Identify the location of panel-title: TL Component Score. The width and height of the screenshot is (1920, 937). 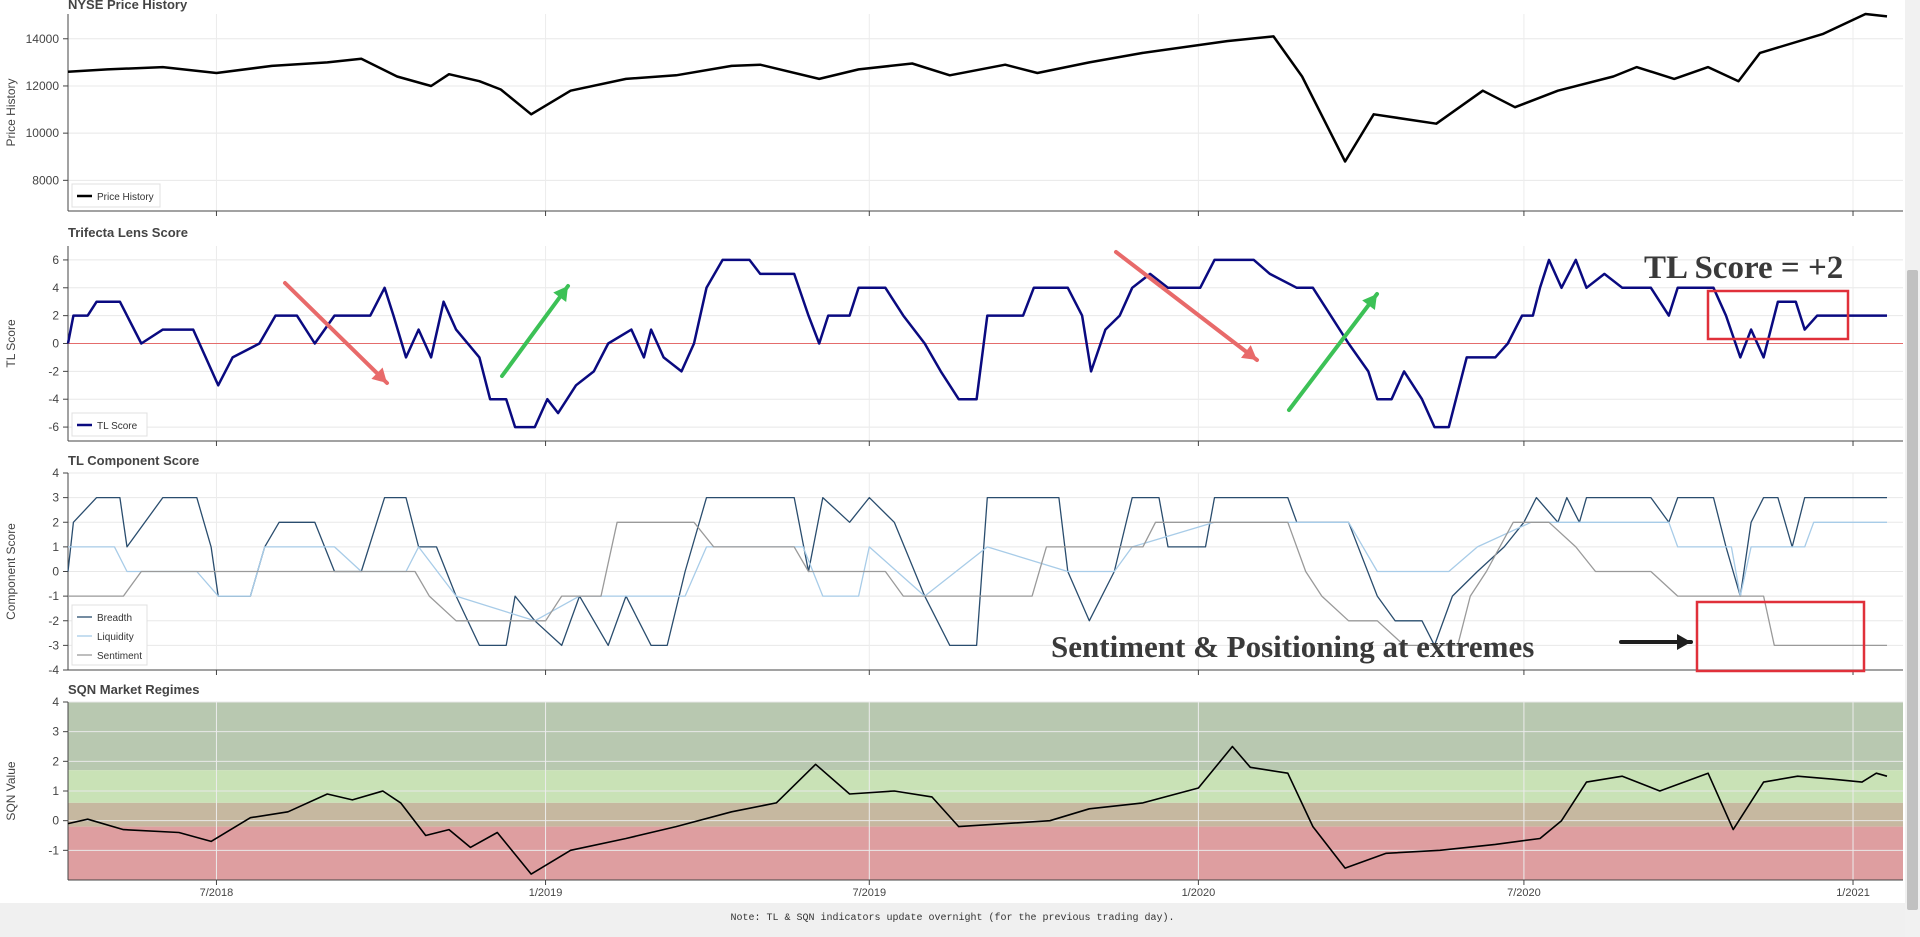
(133, 460).